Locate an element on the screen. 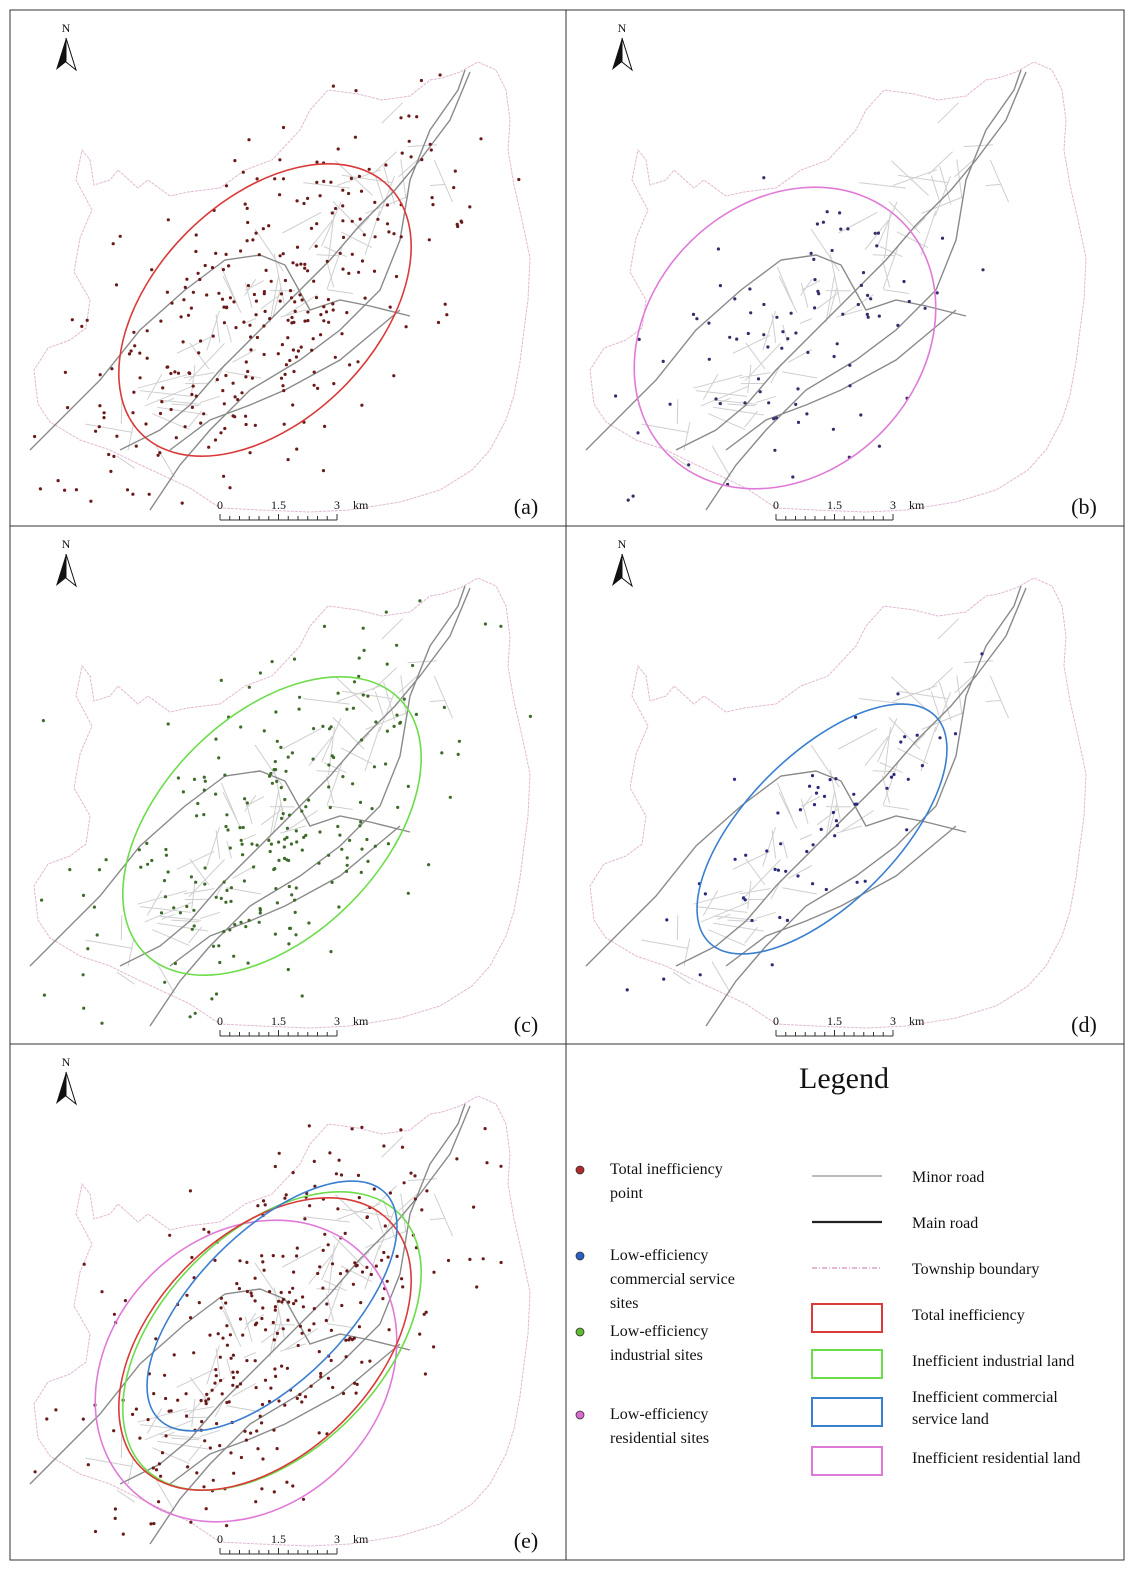 The height and width of the screenshot is (1572, 1134). legend-line-label: Main road is located at coordinates (945, 1223).